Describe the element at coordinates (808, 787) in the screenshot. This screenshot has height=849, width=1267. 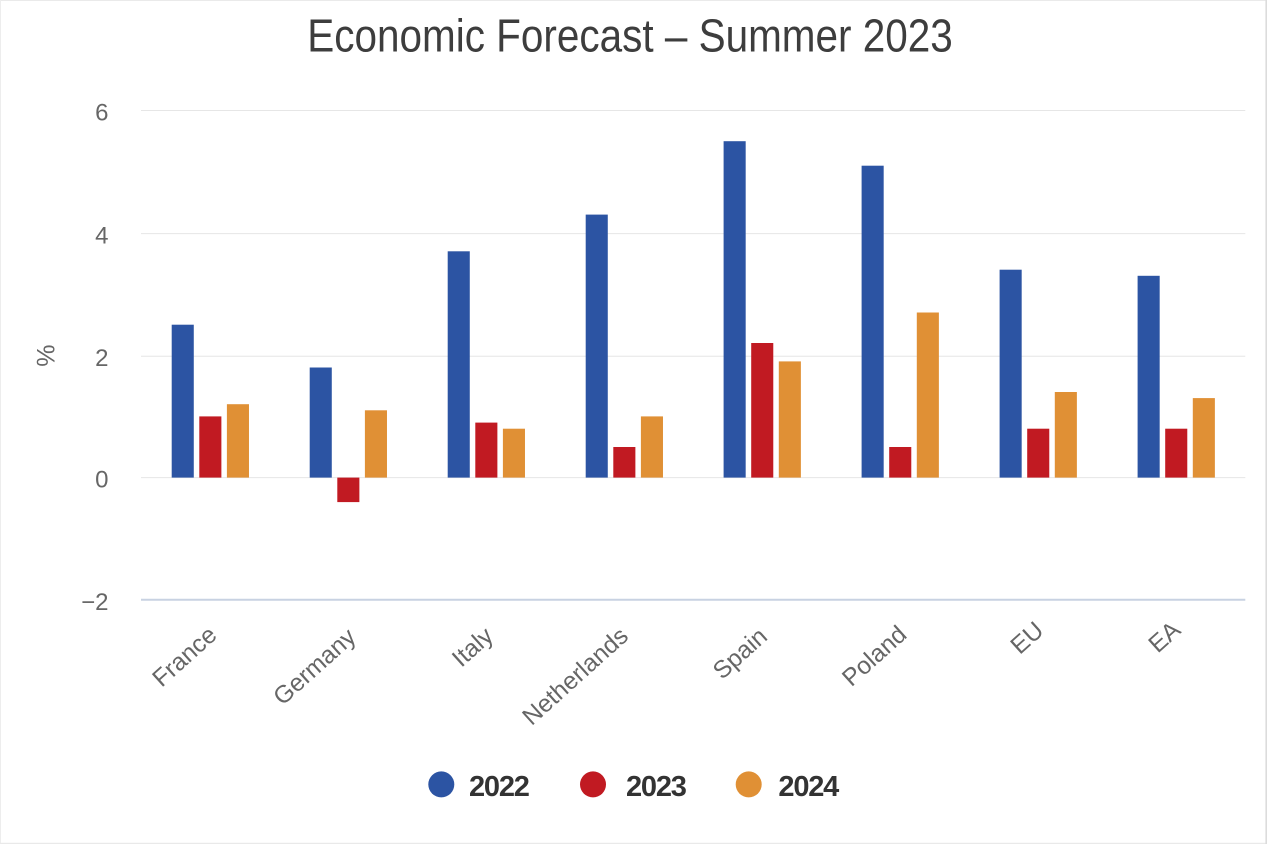
I see `svg-text: 2024` at that location.